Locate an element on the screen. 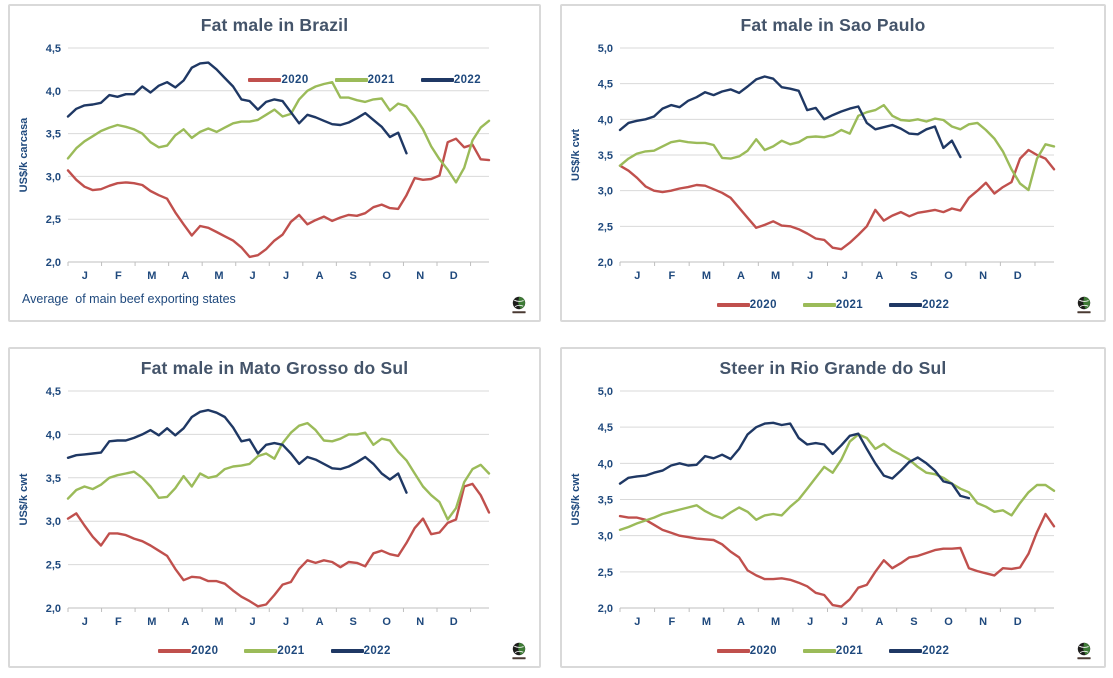 The height and width of the screenshot is (678, 1113). x-tick-label: F is located at coordinates (118, 276).